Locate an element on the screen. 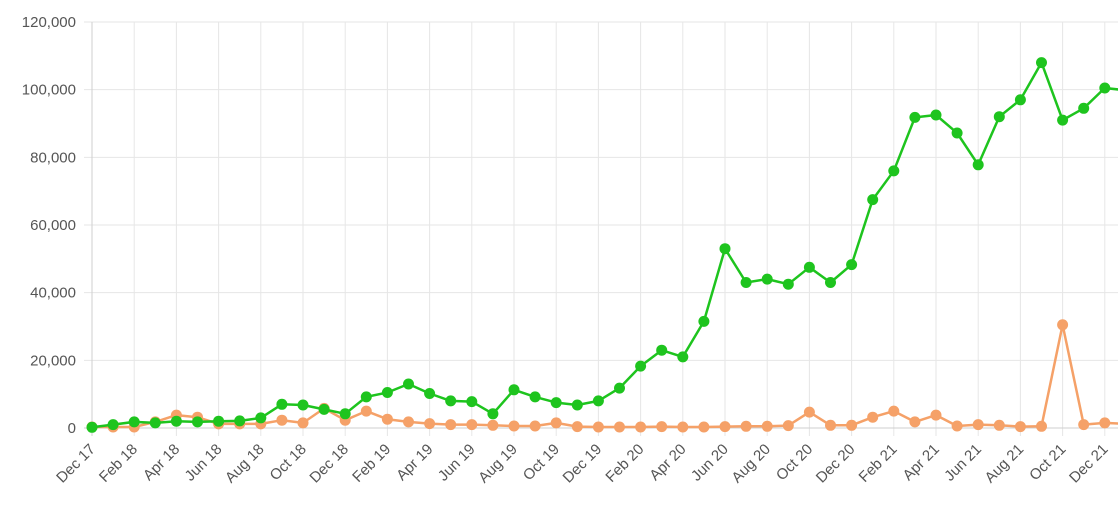 Image resolution: width=1118 pixels, height=528 pixels. x-tick-label: Dec 18 is located at coordinates (329, 464).